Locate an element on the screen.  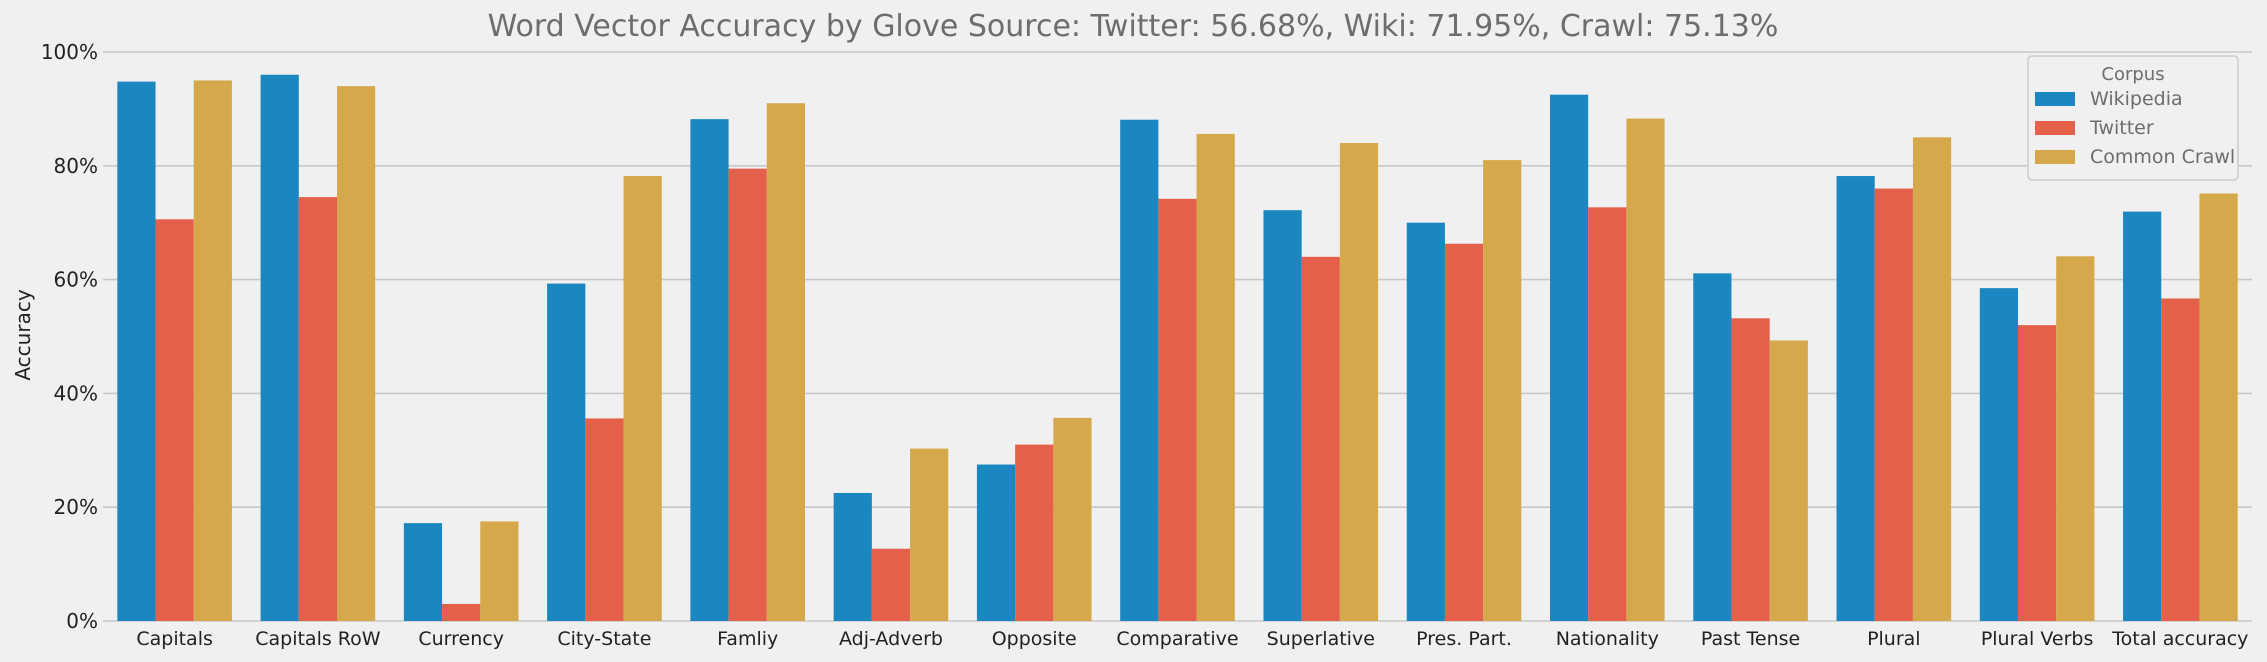
x-tick-label: City-State is located at coordinates (604, 639).